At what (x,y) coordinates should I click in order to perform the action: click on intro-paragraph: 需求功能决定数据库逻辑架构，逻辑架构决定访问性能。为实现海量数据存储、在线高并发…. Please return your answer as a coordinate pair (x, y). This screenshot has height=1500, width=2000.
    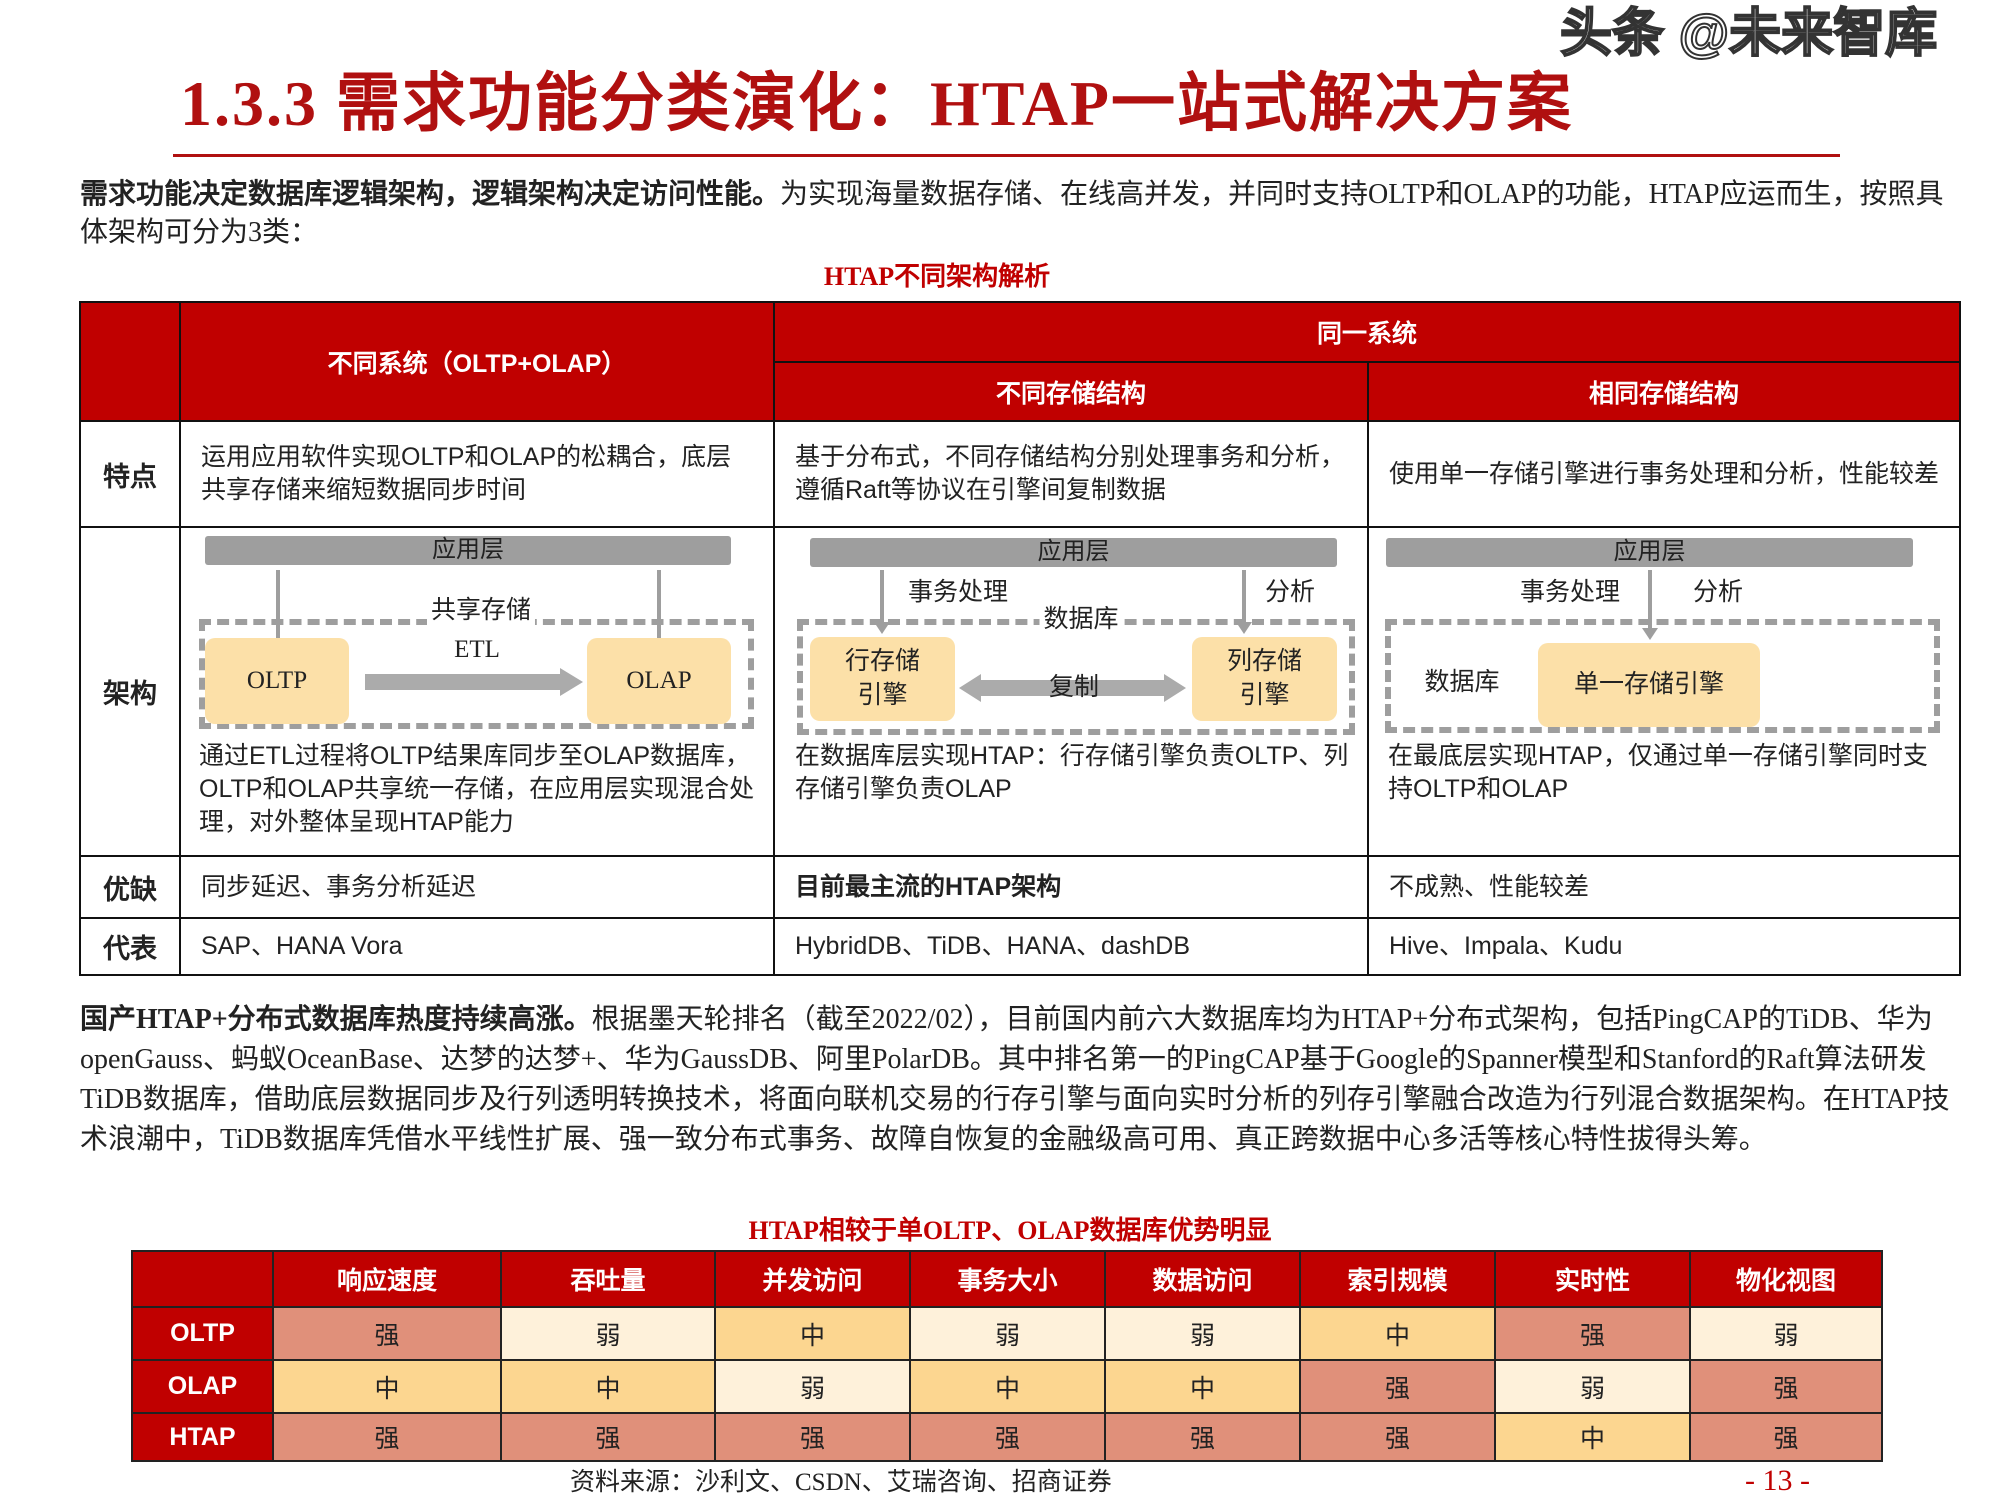
    Looking at the image, I should click on (1020, 214).